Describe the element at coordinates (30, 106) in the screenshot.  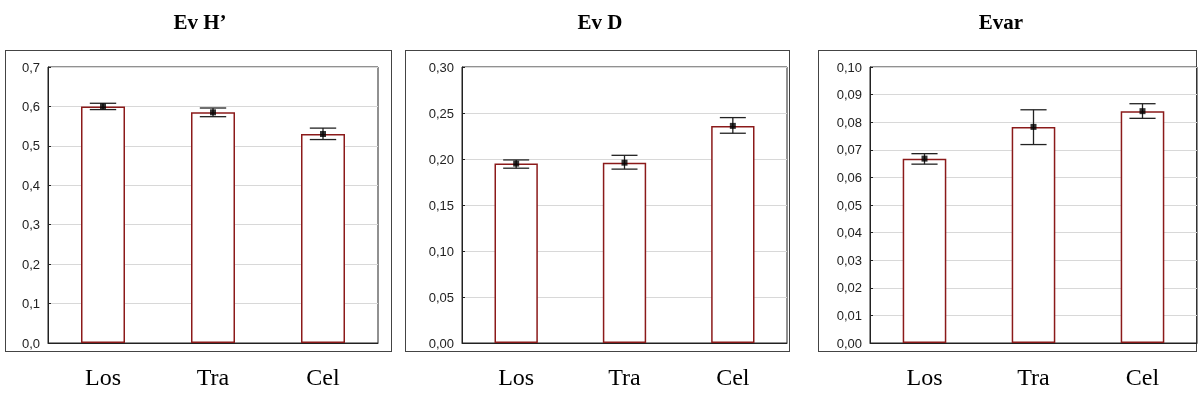
I see `y-tick-label: 0,6` at that location.